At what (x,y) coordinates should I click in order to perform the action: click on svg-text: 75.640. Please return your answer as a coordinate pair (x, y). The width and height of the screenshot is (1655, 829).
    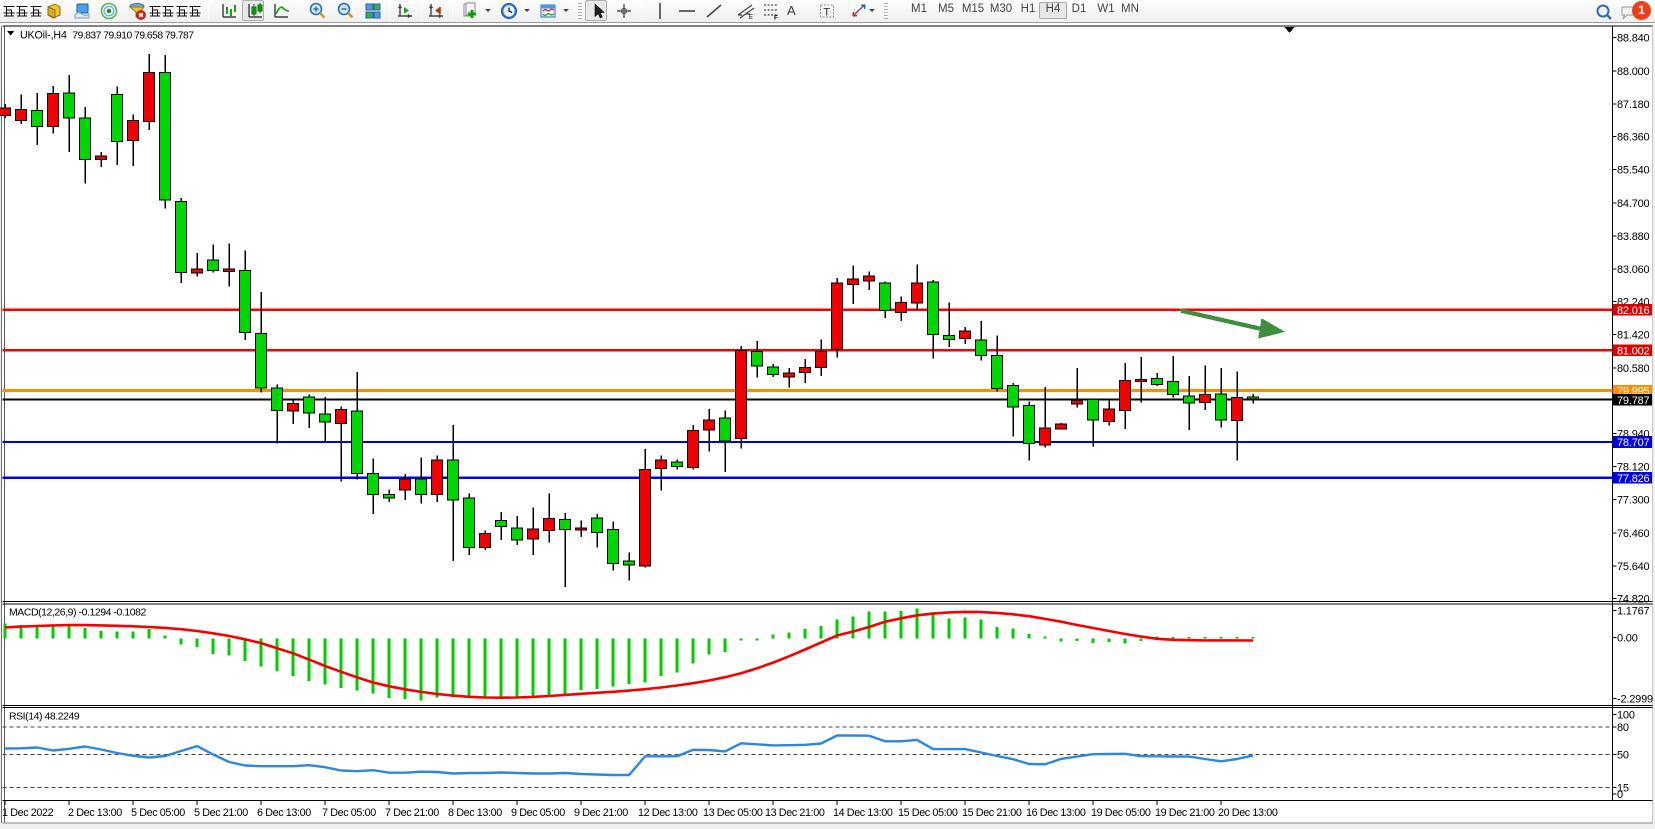
    Looking at the image, I should click on (1633, 567).